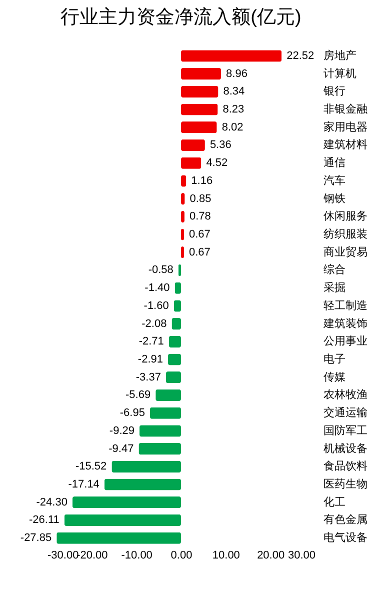  Describe the element at coordinates (202, 180) in the screenshot. I see `data-label: 1.16` at that location.